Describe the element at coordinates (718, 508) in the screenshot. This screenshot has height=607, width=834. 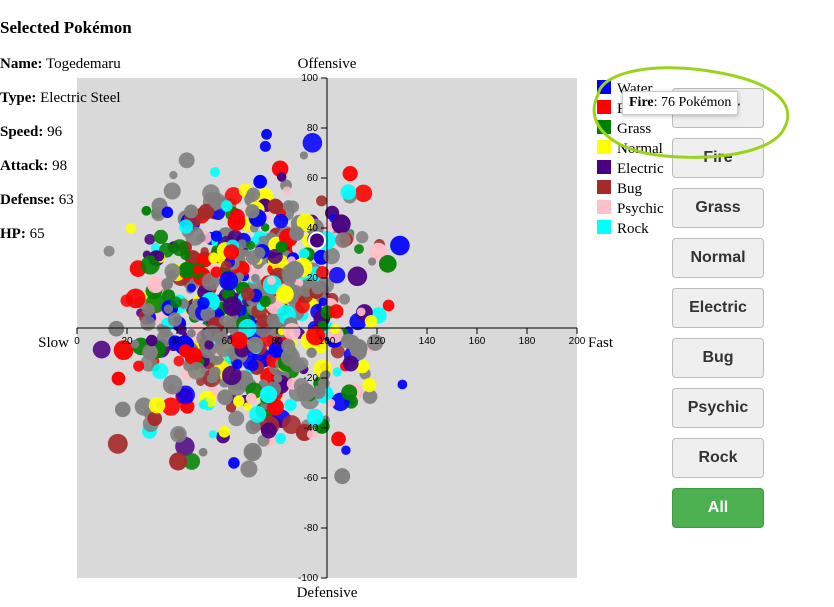
I see `filter-button-all: All` at that location.